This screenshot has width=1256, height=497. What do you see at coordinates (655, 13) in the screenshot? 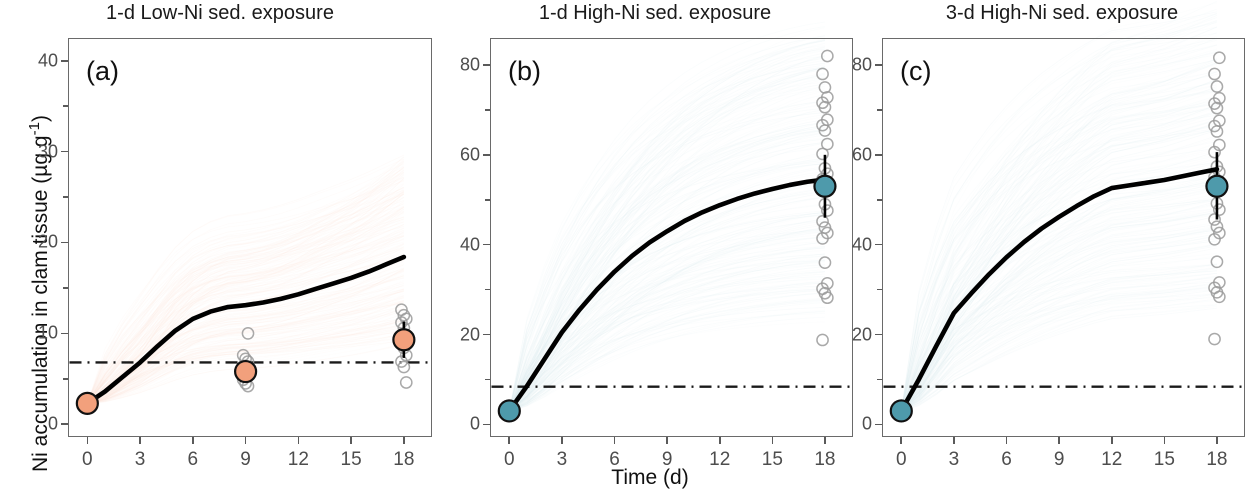
I see `panel-b-title: 1-d High-Ni sed. exposure` at bounding box center [655, 13].